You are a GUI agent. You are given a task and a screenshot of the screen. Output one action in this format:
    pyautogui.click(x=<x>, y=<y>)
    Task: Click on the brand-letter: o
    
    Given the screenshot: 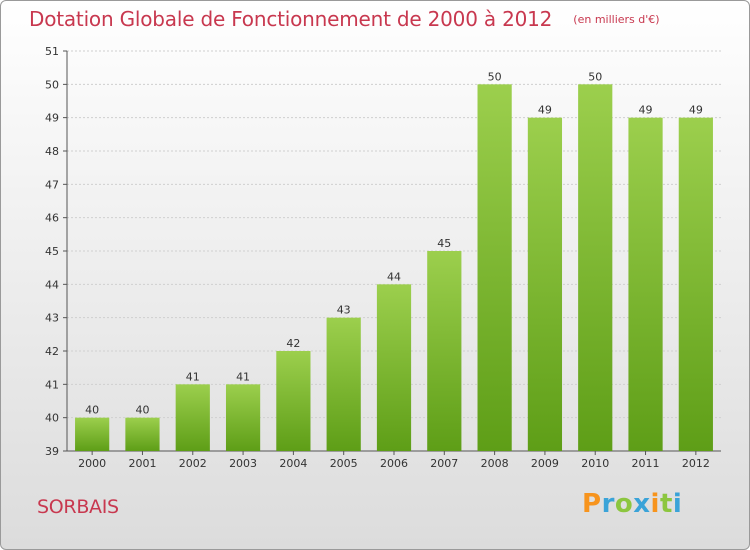 What is the action you would take?
    pyautogui.click(x=624, y=504)
    